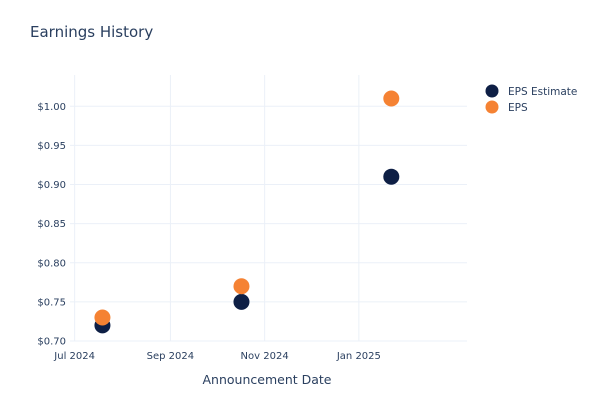 Image resolution: width=590 pixels, height=410 pixels. I want to click on legend: EPS Estimate EPS, so click(531, 99).